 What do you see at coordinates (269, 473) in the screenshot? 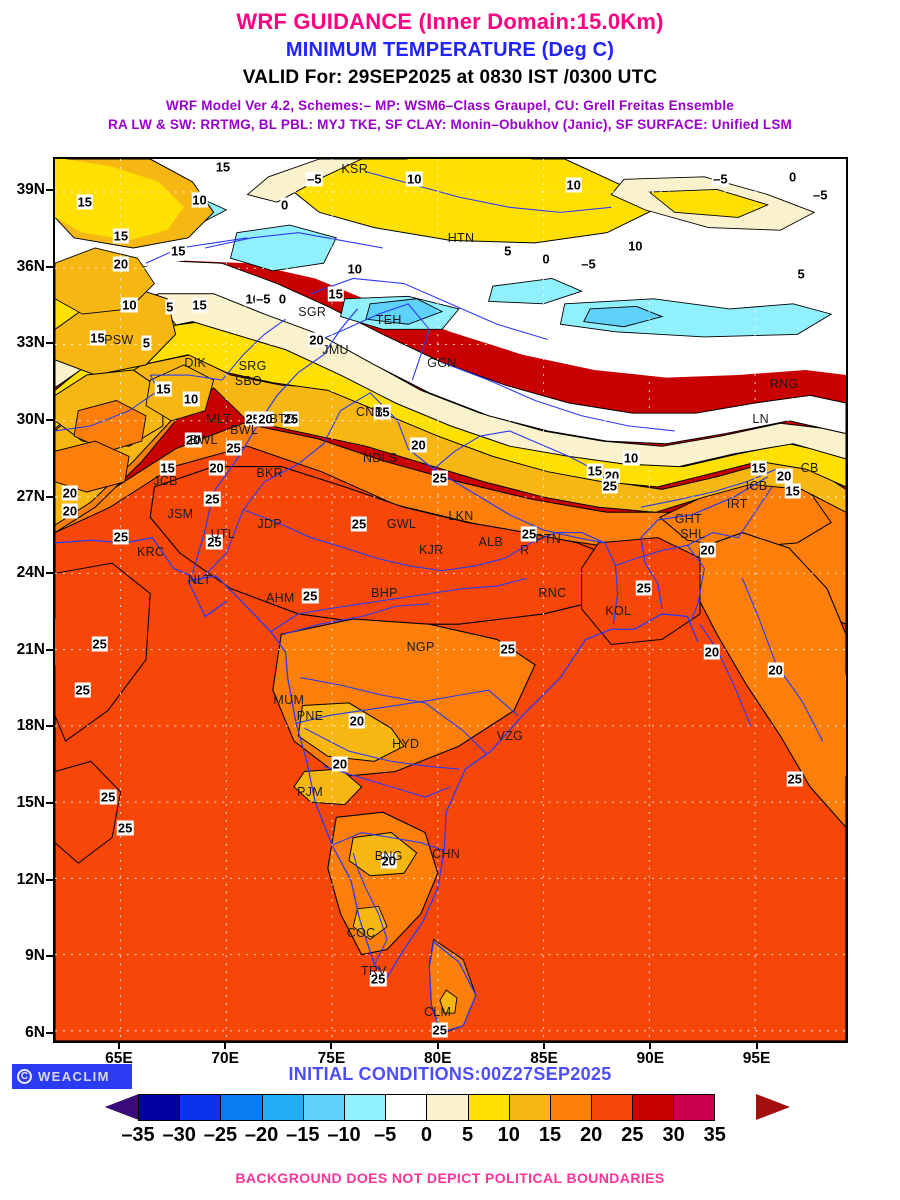
I see `city-label: BKR` at bounding box center [269, 473].